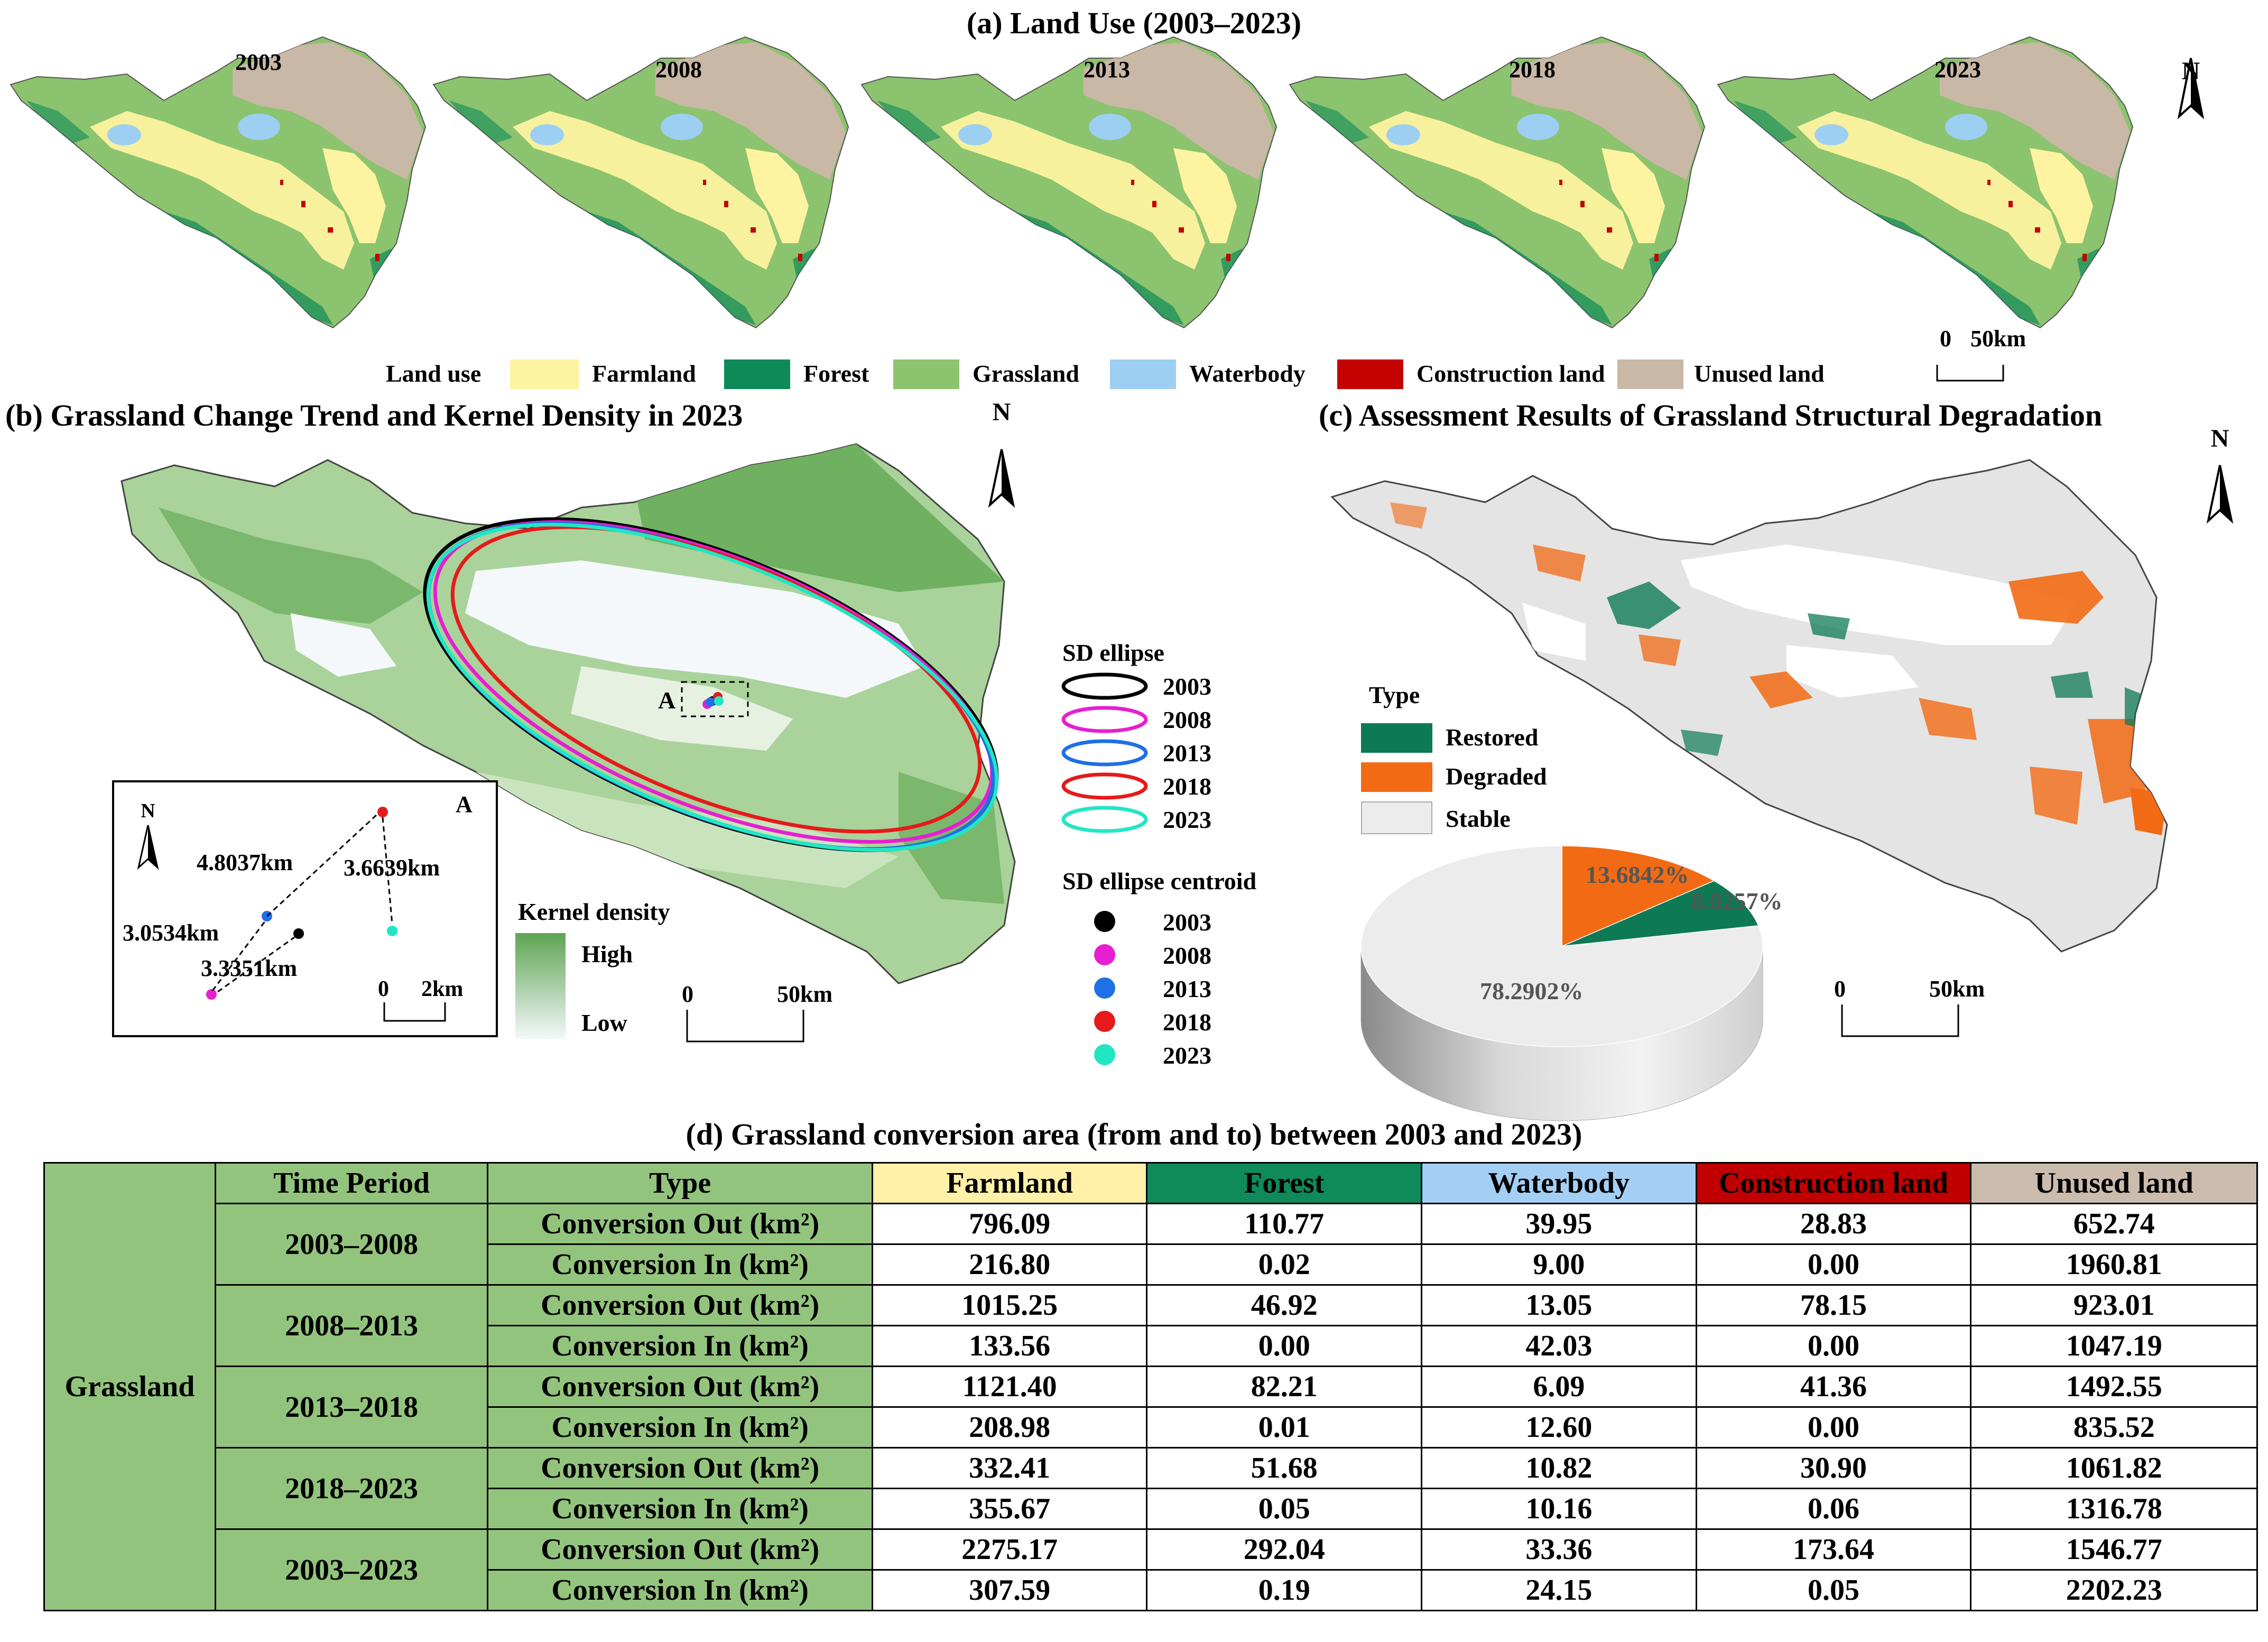 This screenshot has height=1642, width=2268. I want to click on scale-bar-b, so click(745, 1026).